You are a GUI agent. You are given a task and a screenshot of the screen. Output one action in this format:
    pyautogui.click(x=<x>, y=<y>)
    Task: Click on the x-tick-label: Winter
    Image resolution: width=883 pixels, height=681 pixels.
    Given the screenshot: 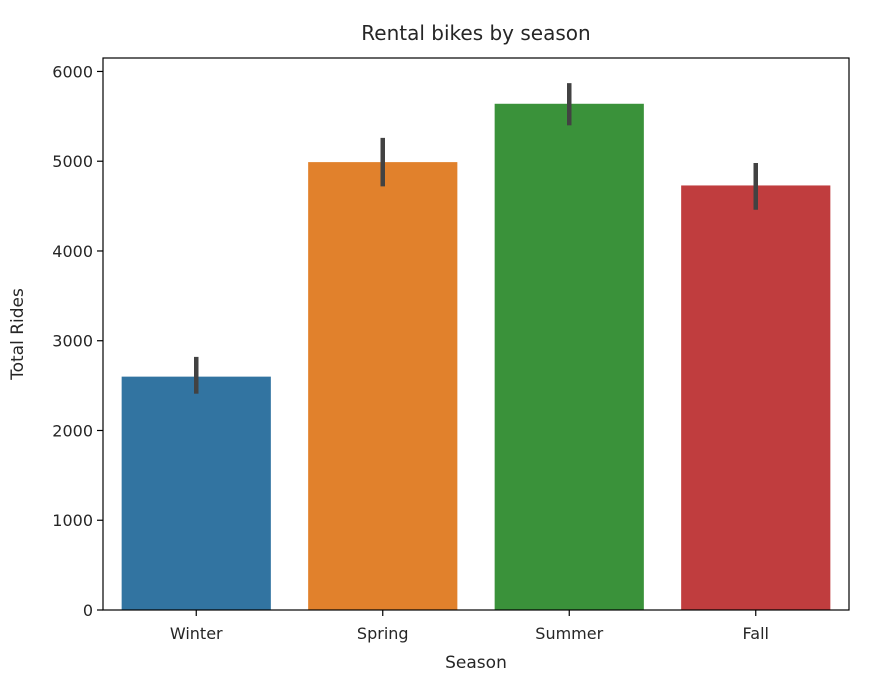 What is the action you would take?
    pyautogui.click(x=196, y=633)
    